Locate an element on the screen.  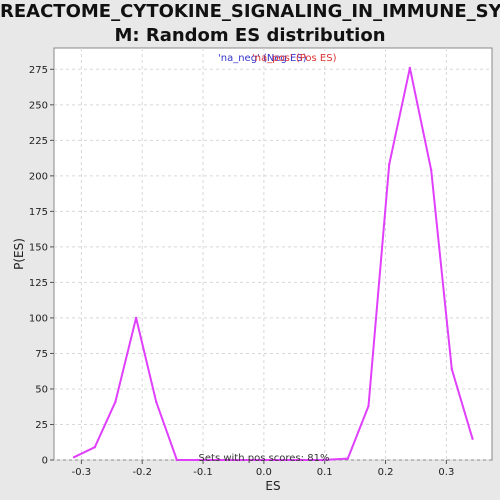
y-tick-label: 125 is located at coordinates (38, 283).